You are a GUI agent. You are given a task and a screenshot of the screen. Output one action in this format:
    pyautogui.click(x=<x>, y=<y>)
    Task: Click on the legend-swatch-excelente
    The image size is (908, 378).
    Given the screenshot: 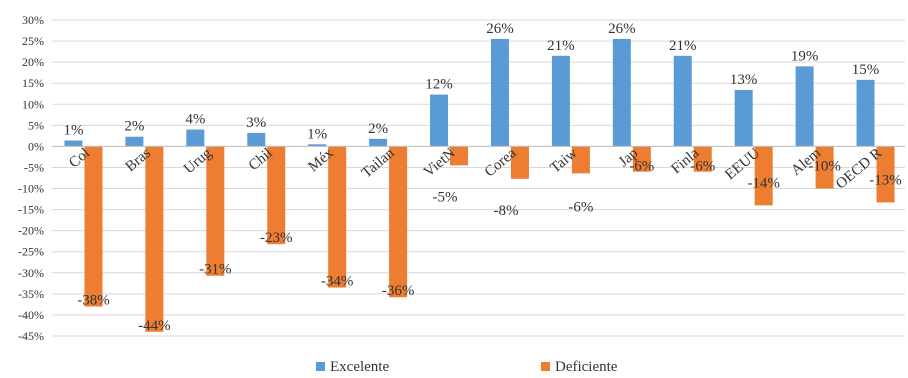 What is the action you would take?
    pyautogui.click(x=320, y=366)
    